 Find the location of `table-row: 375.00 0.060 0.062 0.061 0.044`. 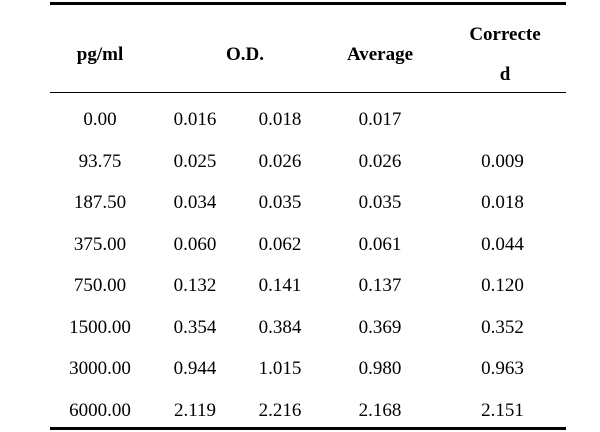

table-row: 375.00 0.060 0.062 0.061 0.044 is located at coordinates (300, 246).